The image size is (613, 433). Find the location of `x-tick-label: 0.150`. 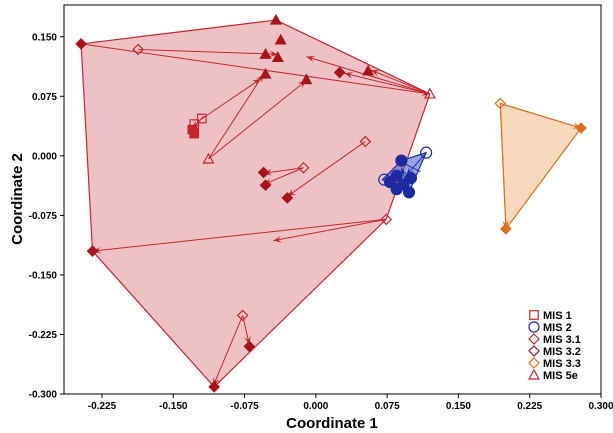

x-tick-label: 0.150 is located at coordinates (458, 406).